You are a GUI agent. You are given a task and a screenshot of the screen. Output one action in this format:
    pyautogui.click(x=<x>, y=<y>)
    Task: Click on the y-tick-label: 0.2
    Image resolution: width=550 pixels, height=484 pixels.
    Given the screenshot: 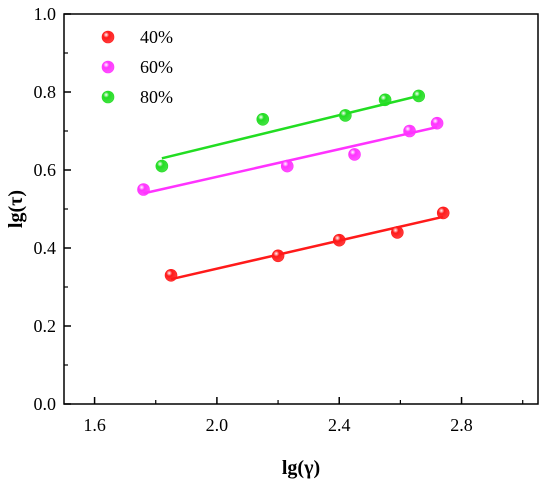 What is the action you would take?
    pyautogui.click(x=45, y=326)
    